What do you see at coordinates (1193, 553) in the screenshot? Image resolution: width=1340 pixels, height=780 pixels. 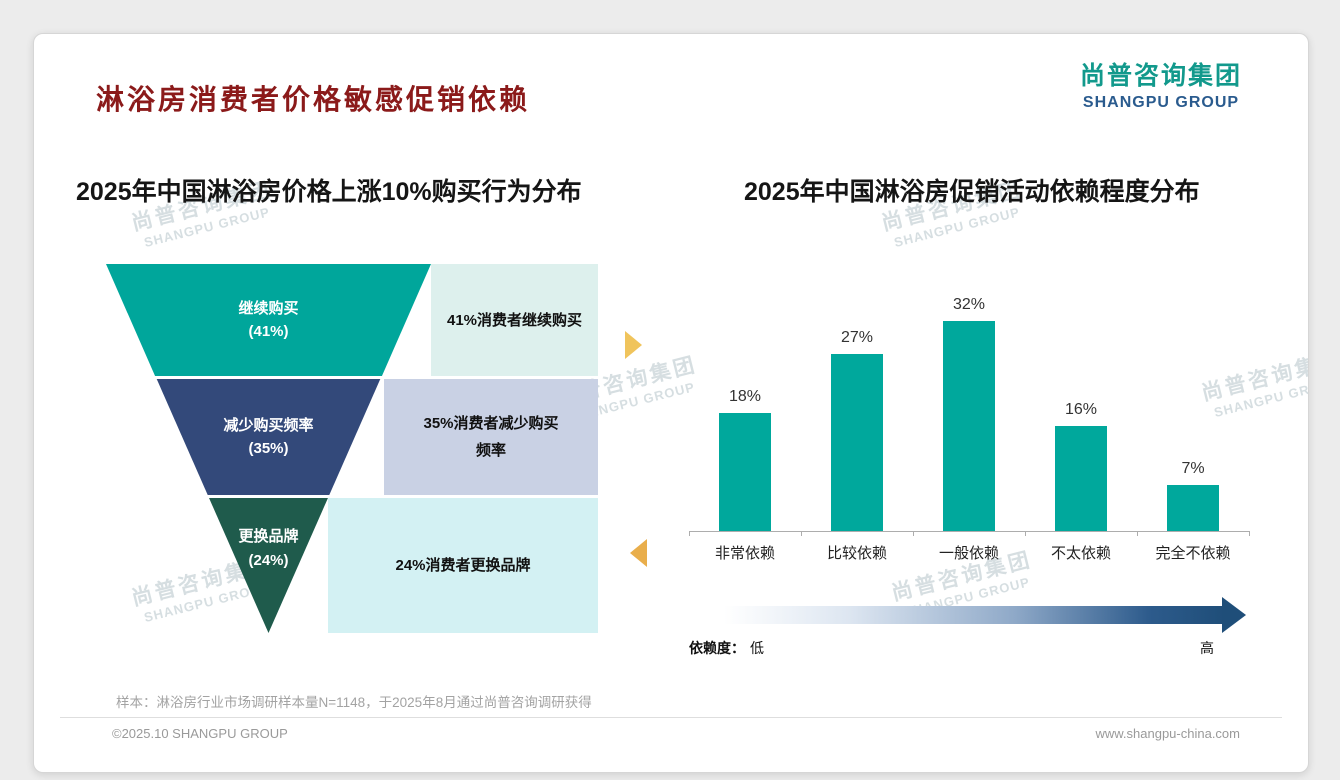 I see `bar-category-label: 完全不依赖` at bounding box center [1193, 553].